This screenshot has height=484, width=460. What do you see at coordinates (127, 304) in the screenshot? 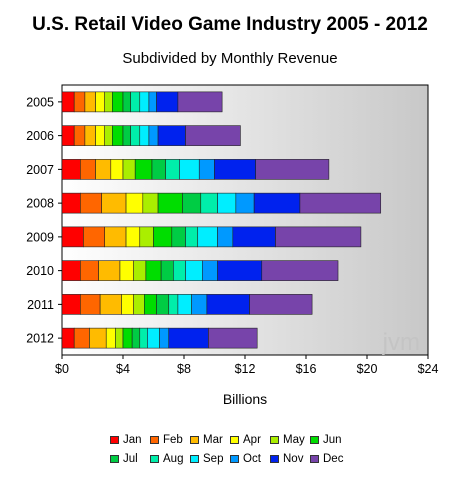
I see `bar-segment-2011-apr` at bounding box center [127, 304].